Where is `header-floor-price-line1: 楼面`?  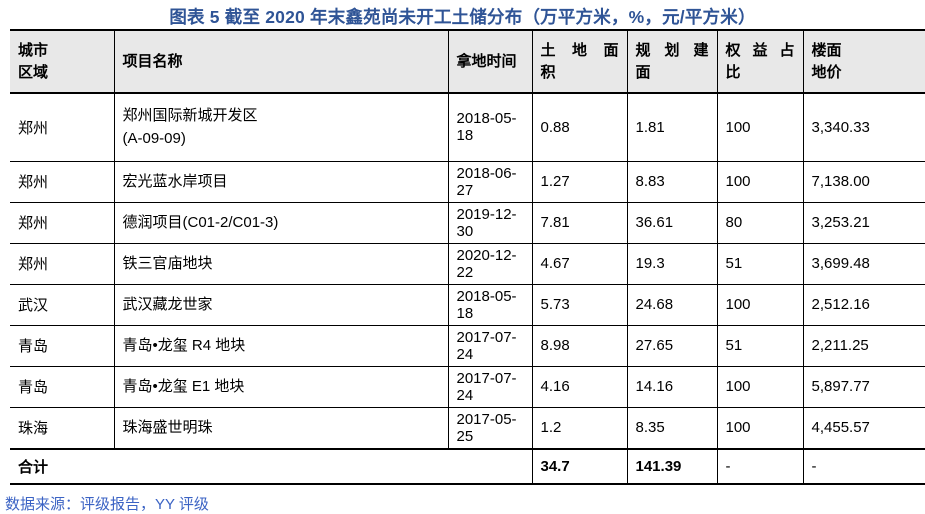
header-floor-price-line1: 楼面 is located at coordinates (826, 50).